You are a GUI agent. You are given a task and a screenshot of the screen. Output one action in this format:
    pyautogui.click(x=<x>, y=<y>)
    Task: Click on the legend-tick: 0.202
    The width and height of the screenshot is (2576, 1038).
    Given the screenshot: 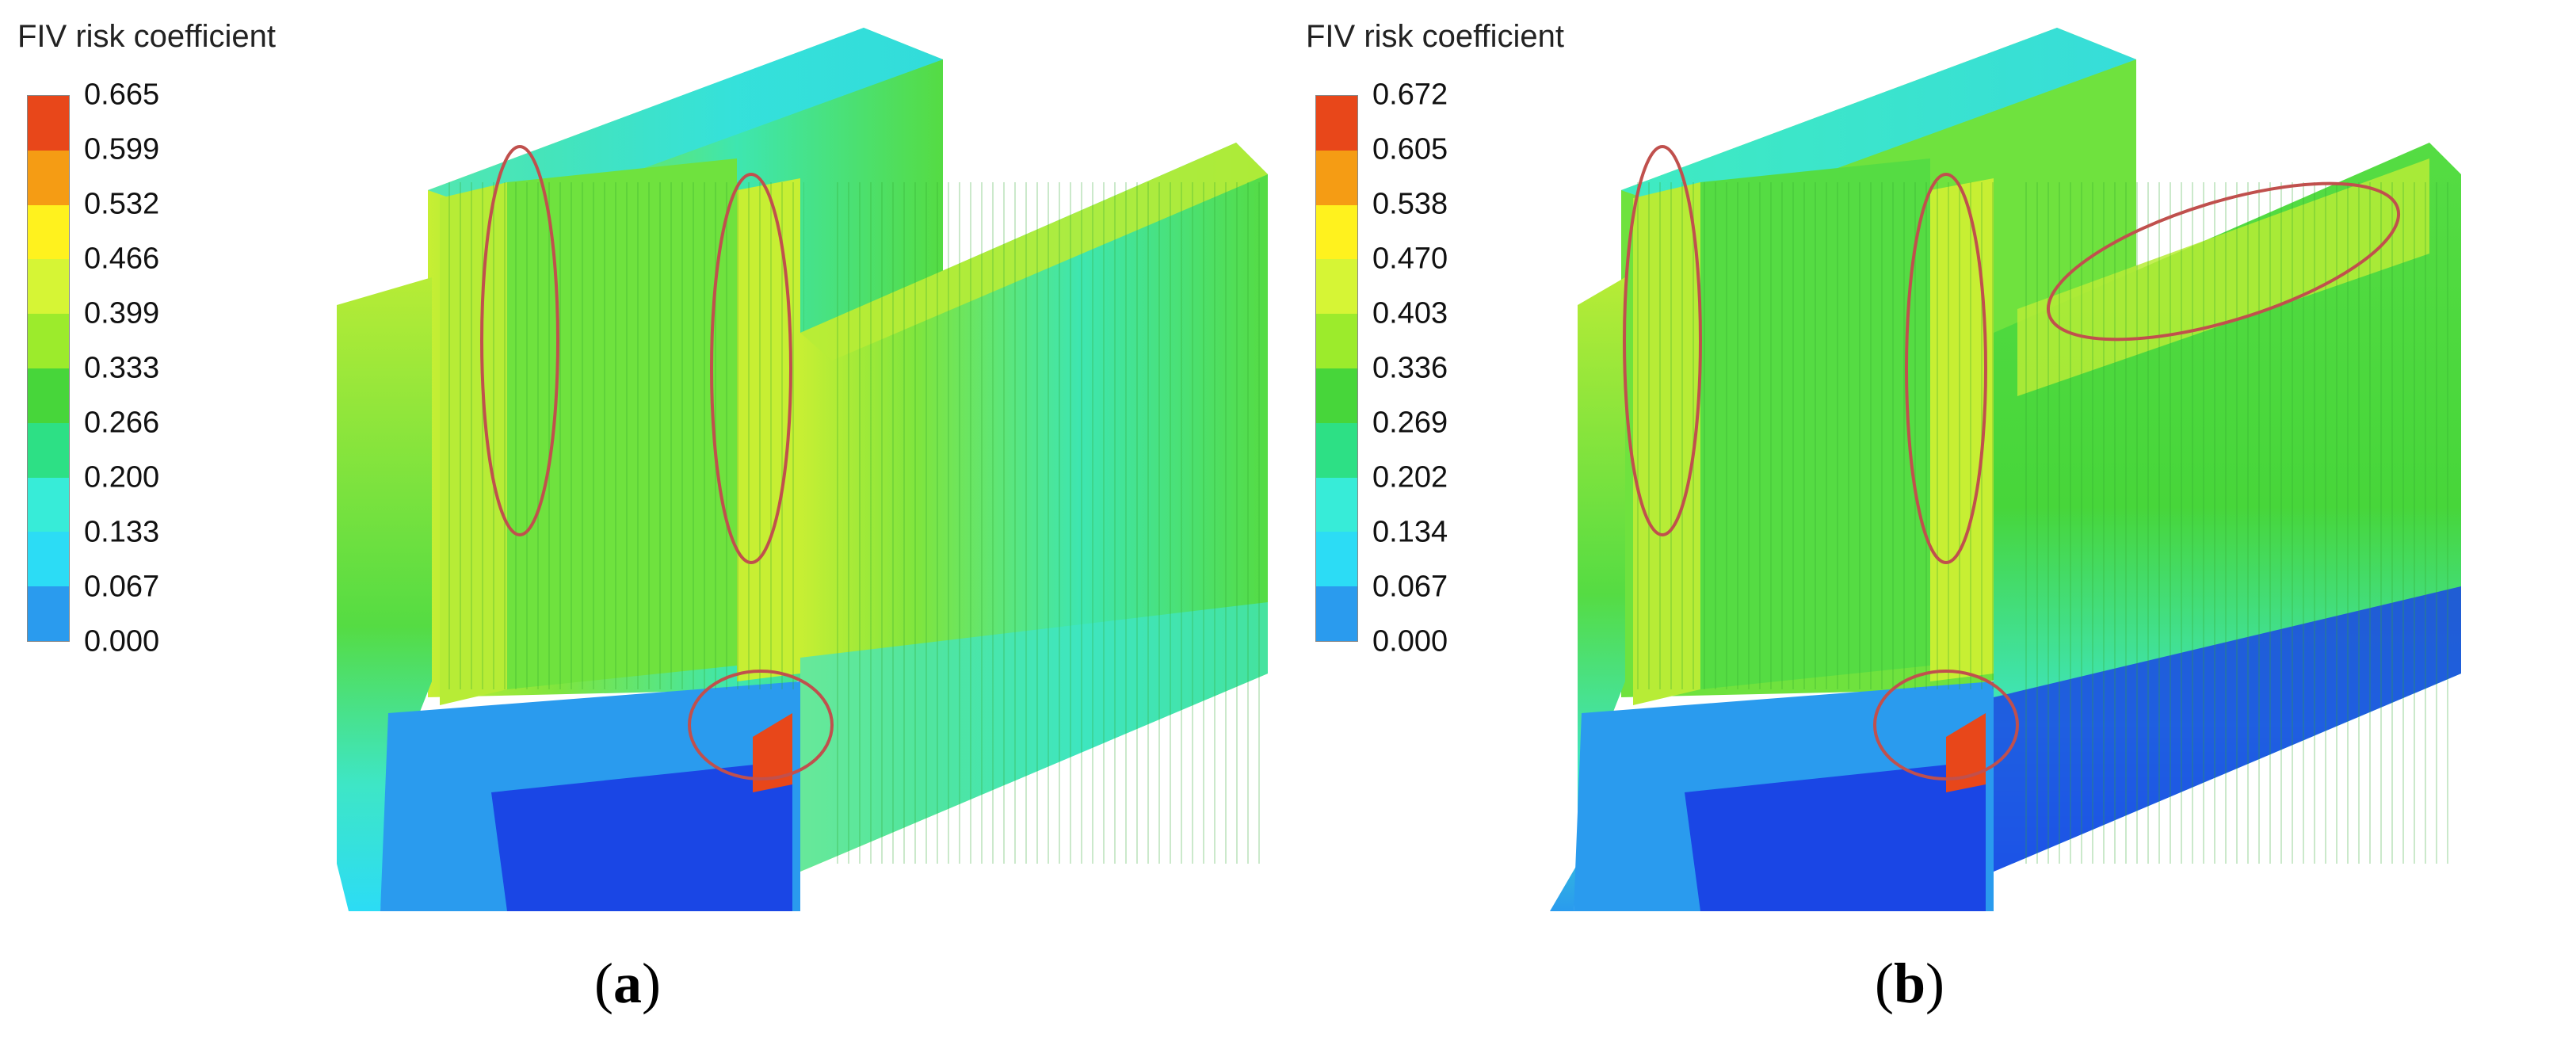 What is the action you would take?
    pyautogui.click(x=1410, y=477)
    